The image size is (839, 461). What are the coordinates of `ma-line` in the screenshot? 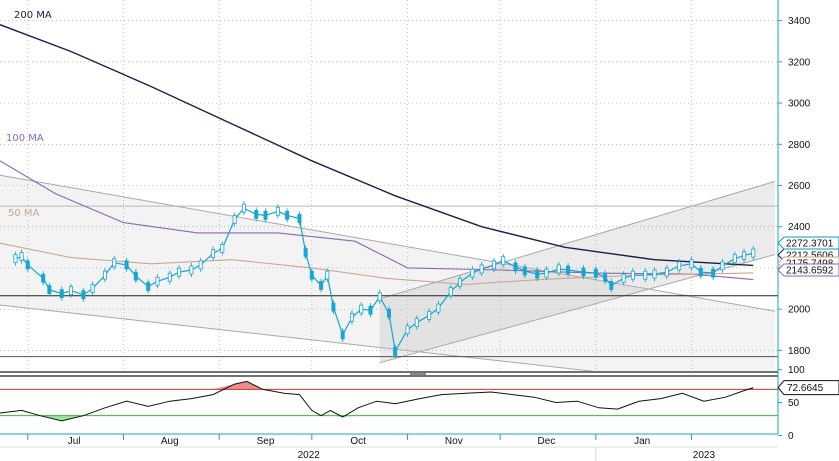 It's located at (377, 263).